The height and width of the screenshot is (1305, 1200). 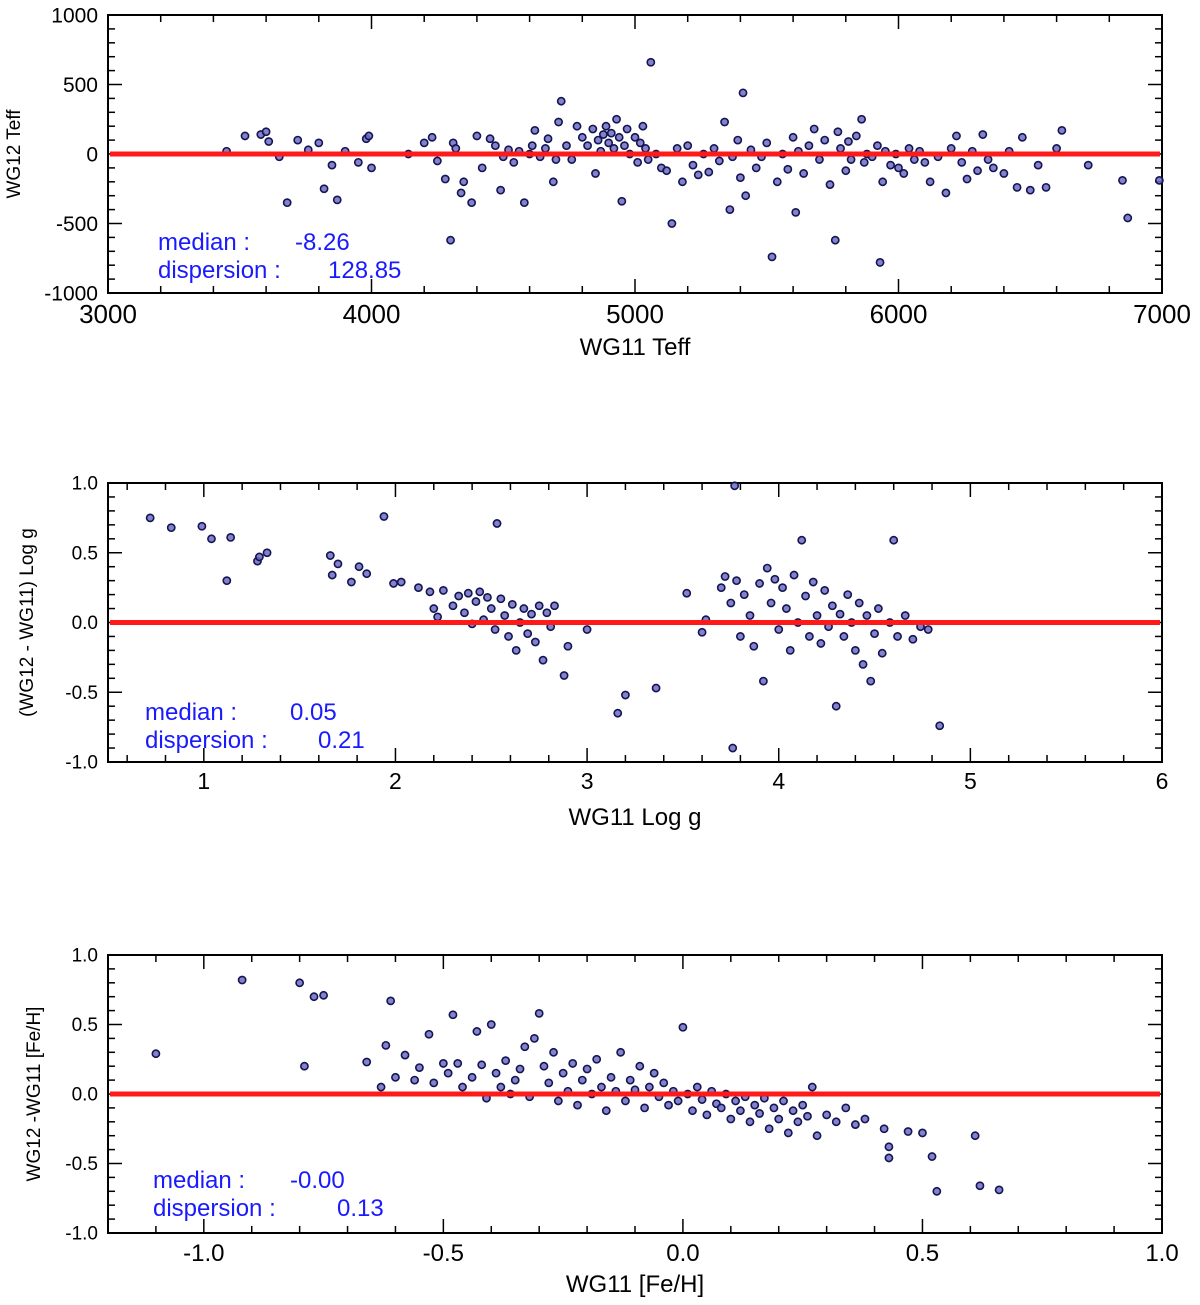 What do you see at coordinates (922, 1253) in the screenshot?
I see `x-tick-label: 0.5` at bounding box center [922, 1253].